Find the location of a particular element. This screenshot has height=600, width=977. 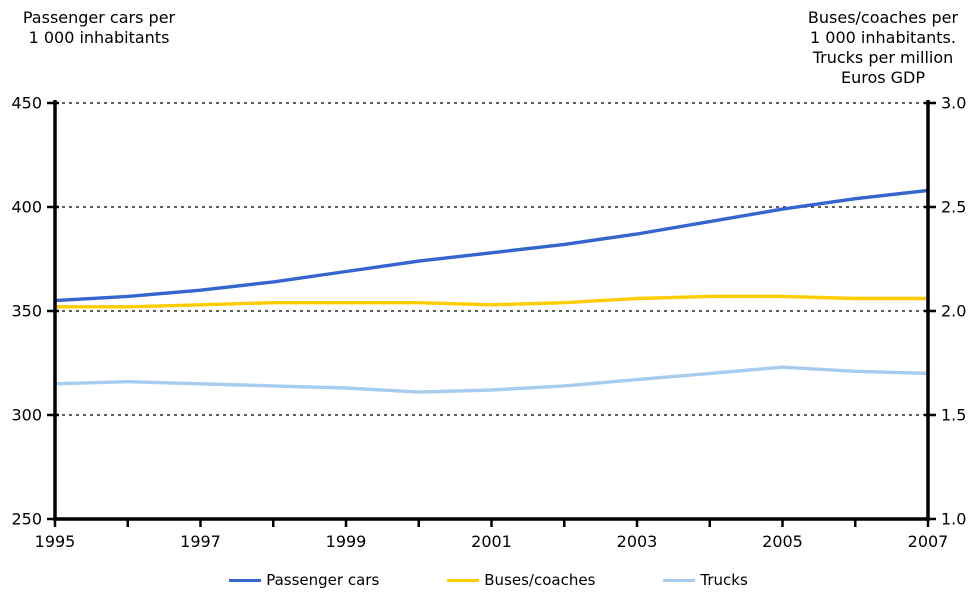

chart-legend: Passenger cars Buses/coaches Trucks is located at coordinates (488, 580).